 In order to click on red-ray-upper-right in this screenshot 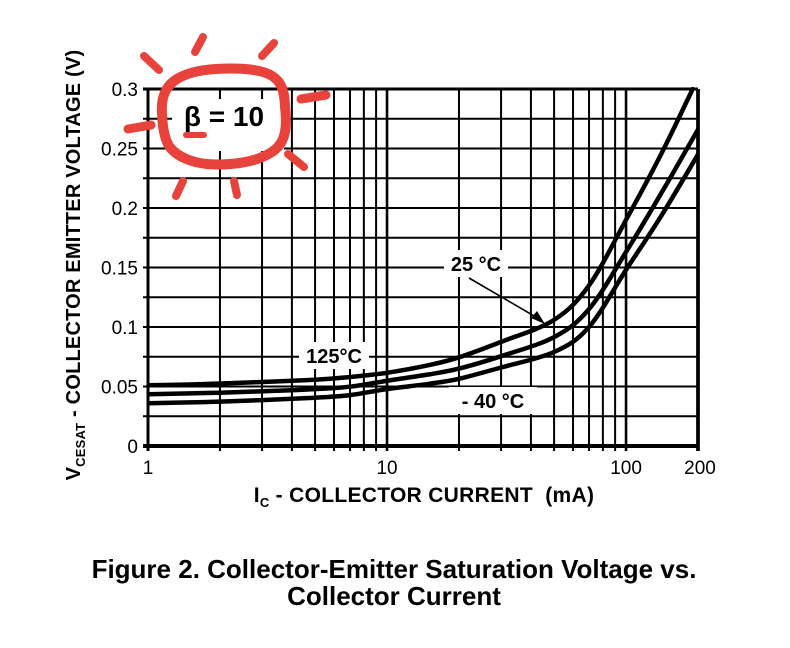, I will do `click(268, 49)`.